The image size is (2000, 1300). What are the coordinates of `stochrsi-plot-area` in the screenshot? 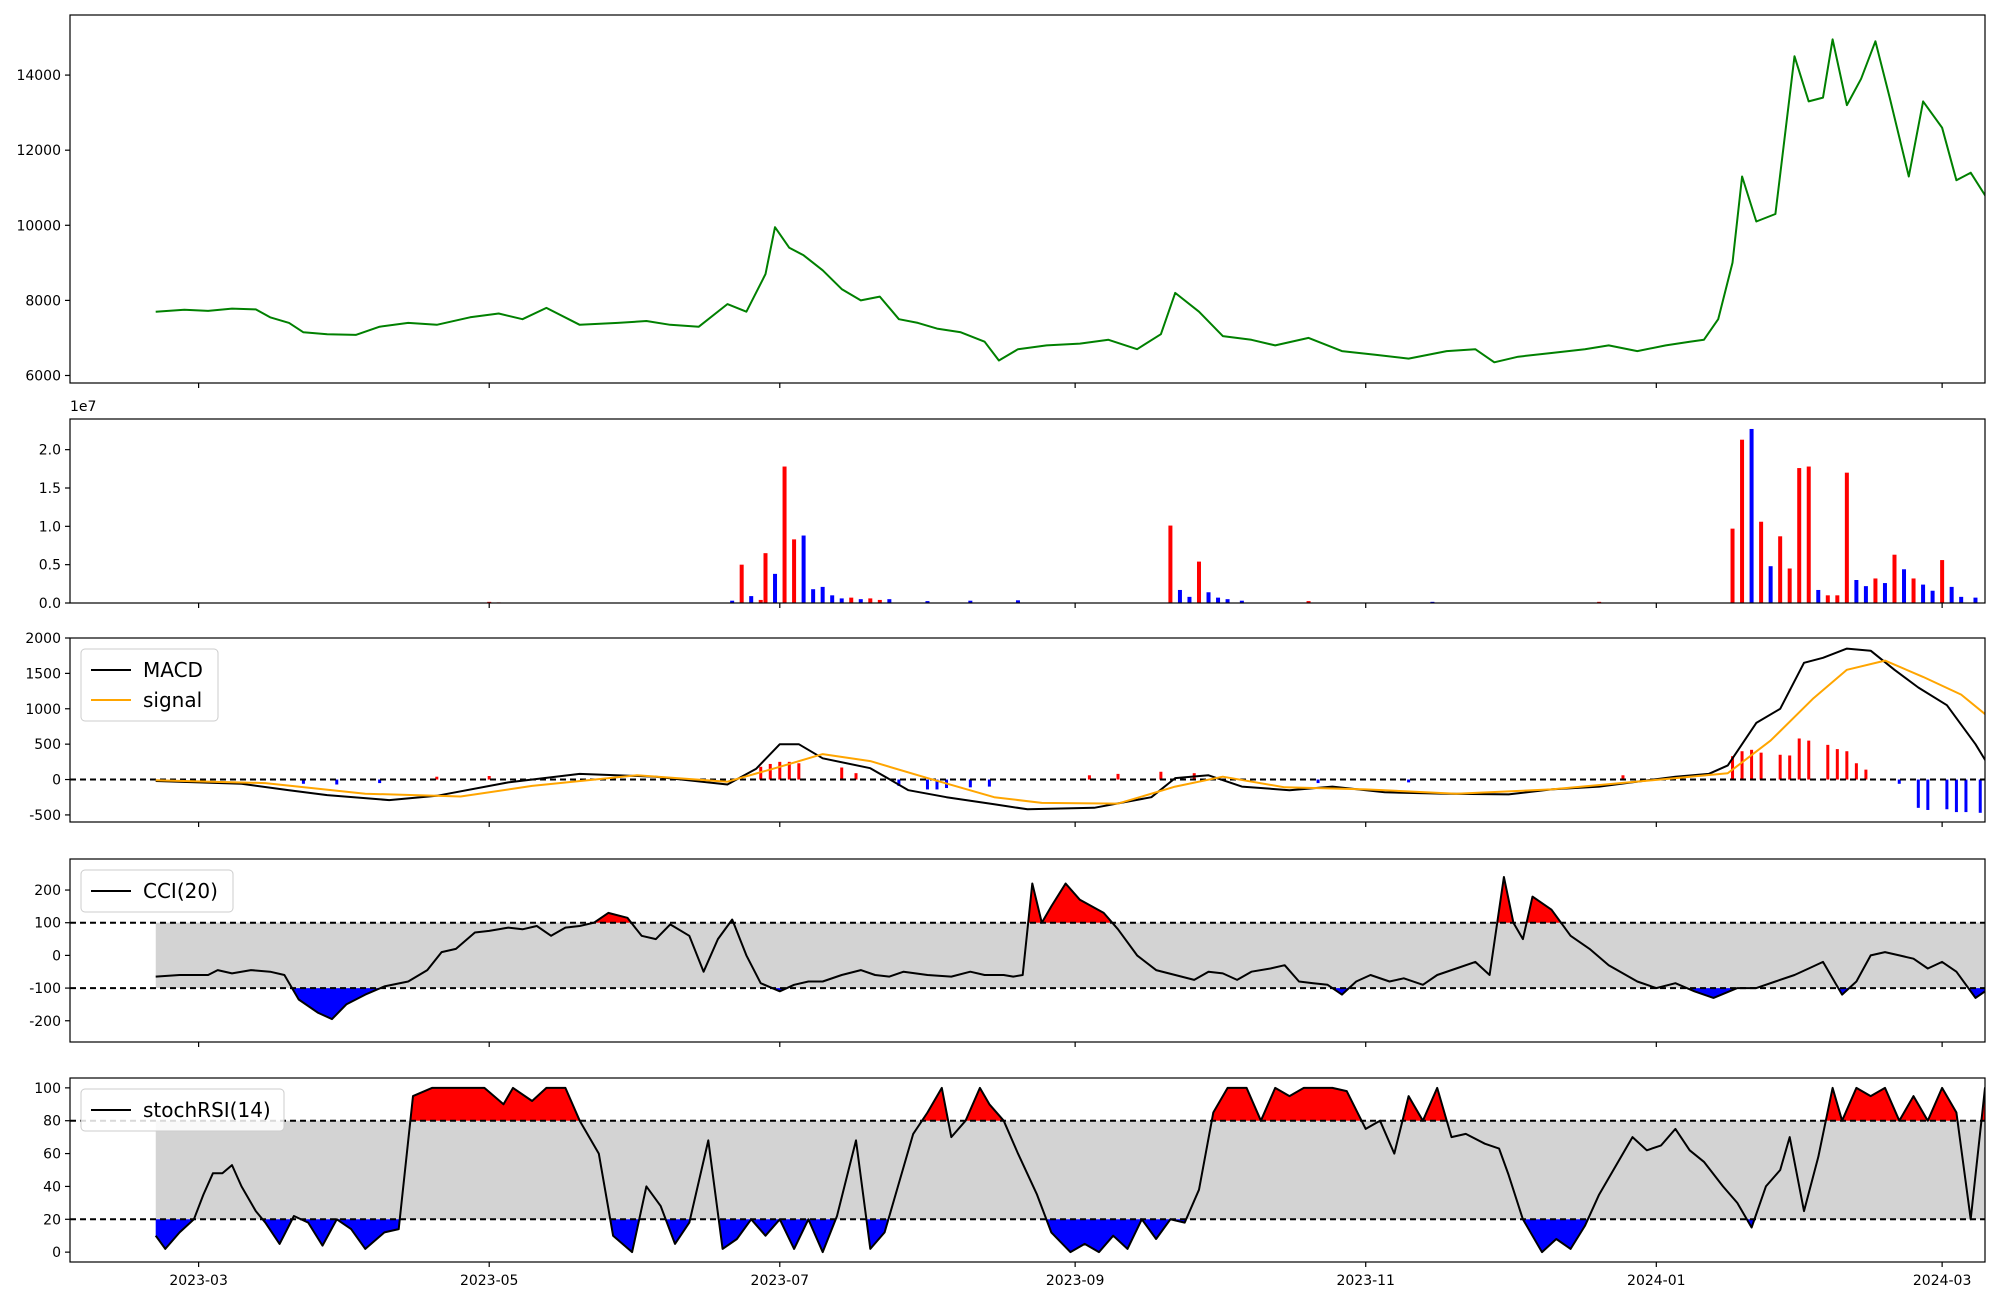 It's located at (1027, 1170).